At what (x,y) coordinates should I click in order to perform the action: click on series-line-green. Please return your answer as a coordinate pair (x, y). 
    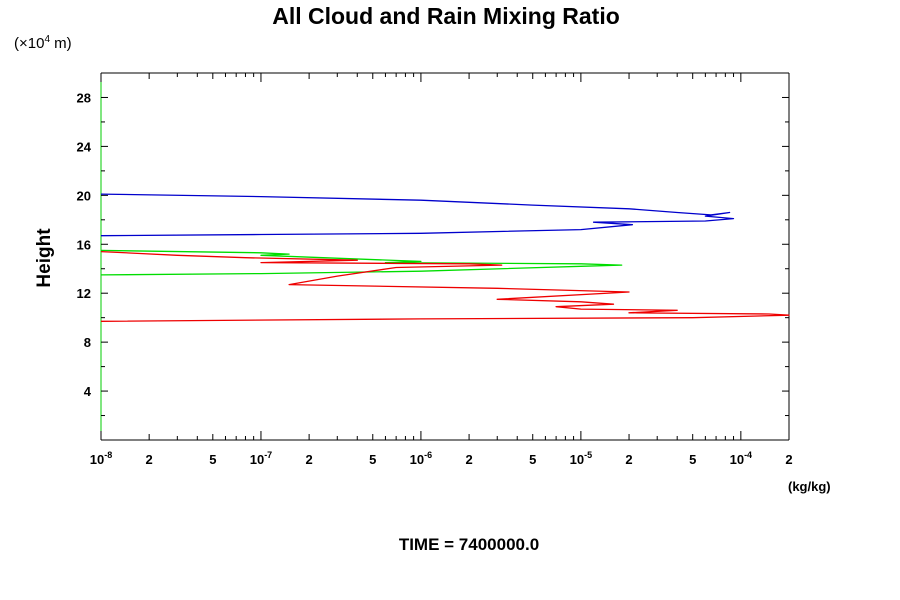
    Looking at the image, I should click on (361, 262).